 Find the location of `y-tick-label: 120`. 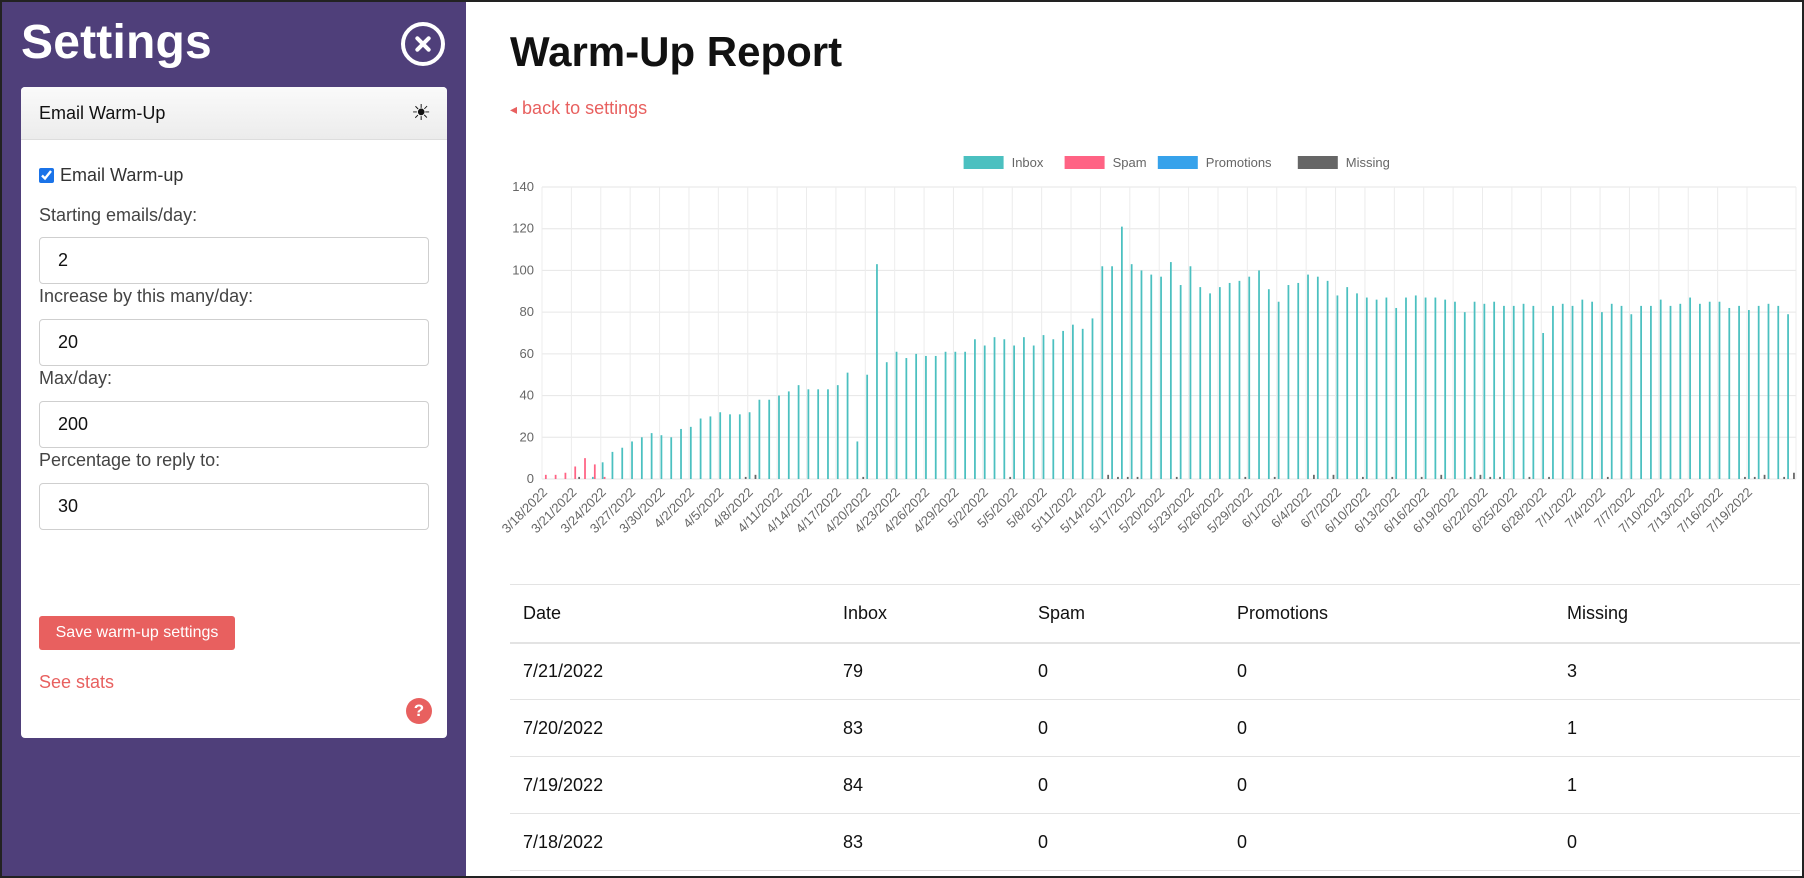

y-tick-label: 120 is located at coordinates (523, 228).